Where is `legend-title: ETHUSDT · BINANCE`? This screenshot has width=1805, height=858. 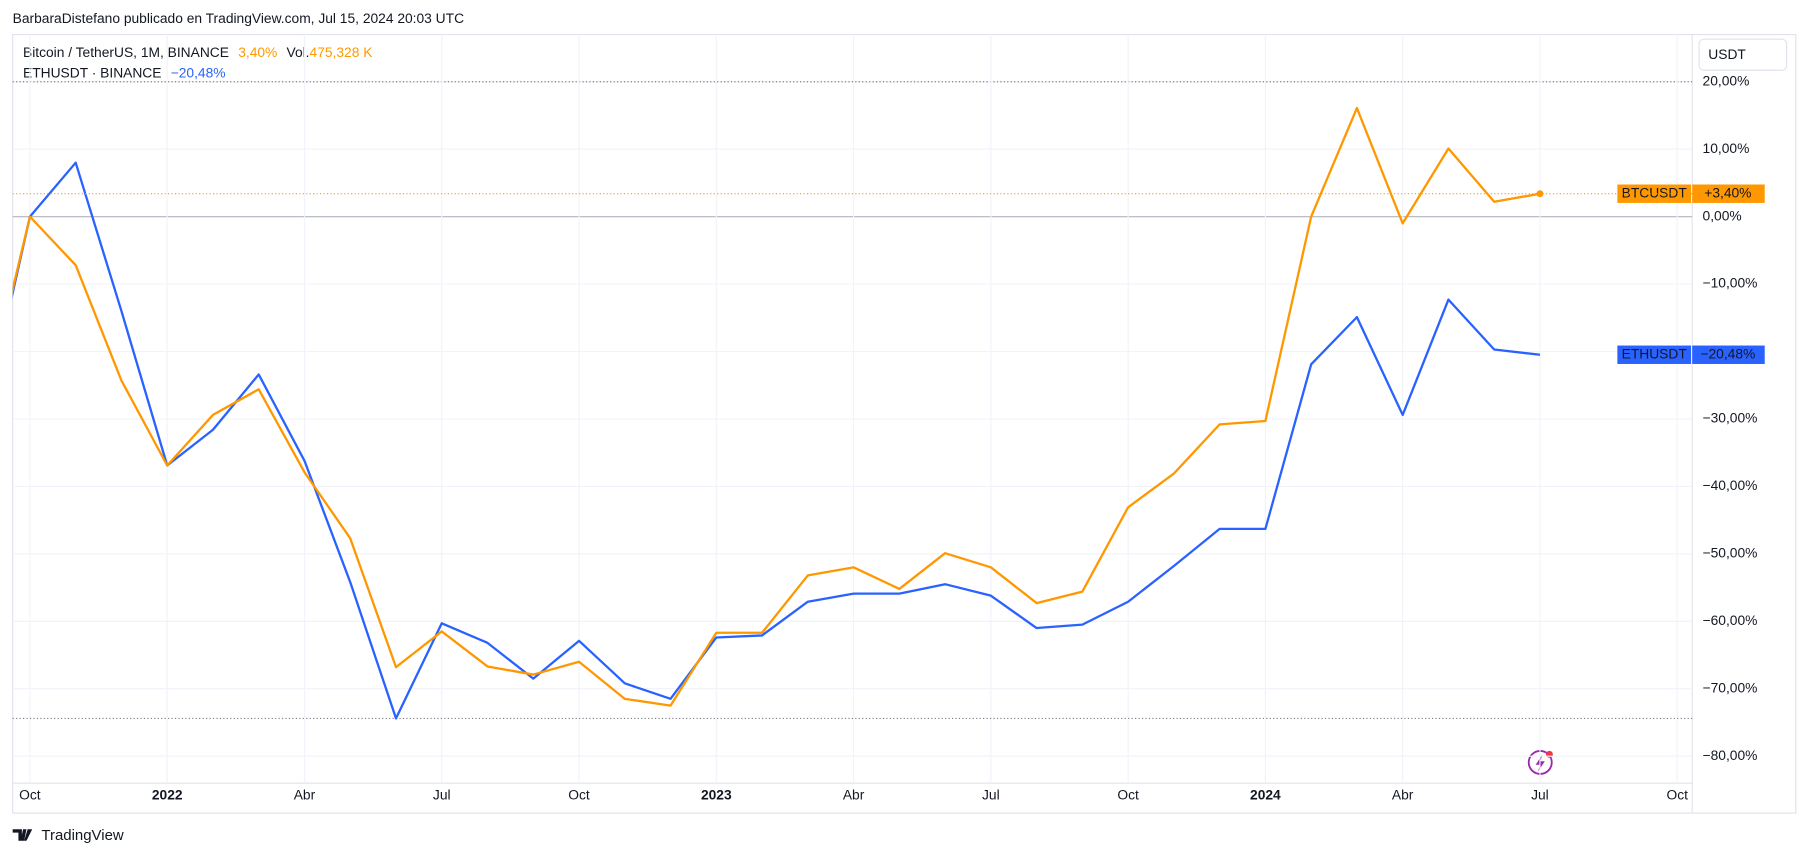 legend-title: ETHUSDT · BINANCE is located at coordinates (92, 72).